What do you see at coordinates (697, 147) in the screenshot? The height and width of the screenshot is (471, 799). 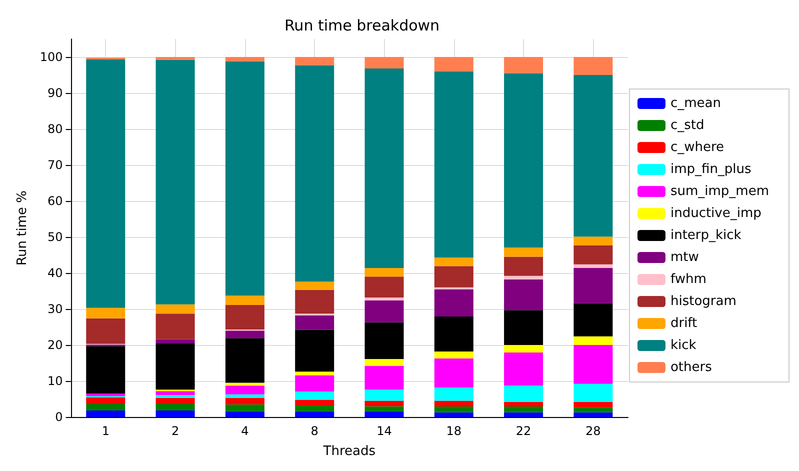 I see `legend-label: c_where` at bounding box center [697, 147].